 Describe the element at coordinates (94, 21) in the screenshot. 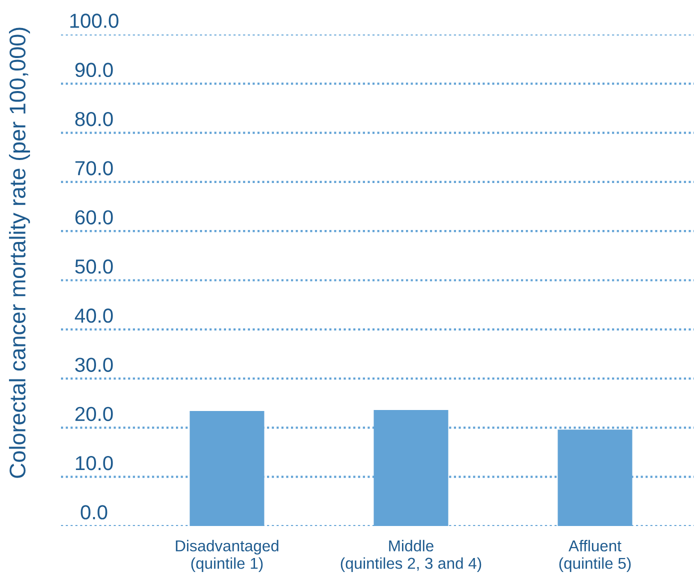

I see `y-tick-label: 100.0` at that location.